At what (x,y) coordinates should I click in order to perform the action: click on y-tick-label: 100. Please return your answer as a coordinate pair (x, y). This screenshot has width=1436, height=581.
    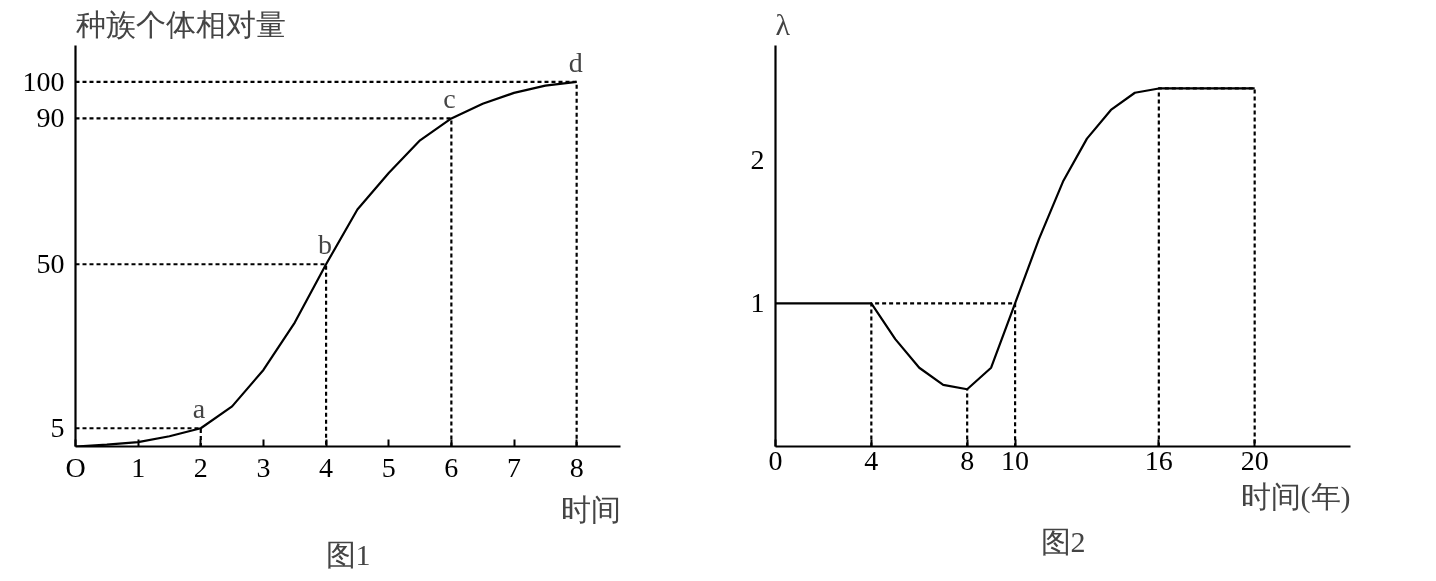
    Looking at the image, I should click on (43, 81).